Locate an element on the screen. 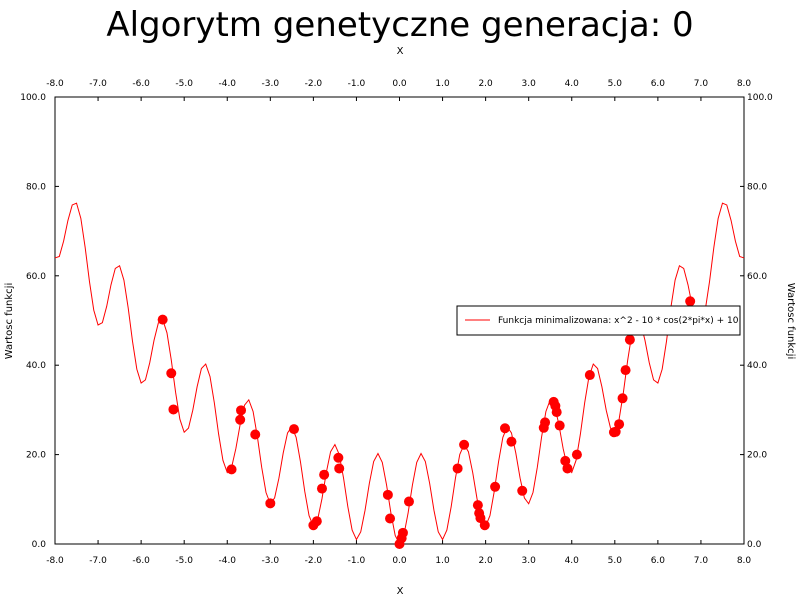 The image size is (800, 600). x-tick-label-top: -1.0 is located at coordinates (357, 84).